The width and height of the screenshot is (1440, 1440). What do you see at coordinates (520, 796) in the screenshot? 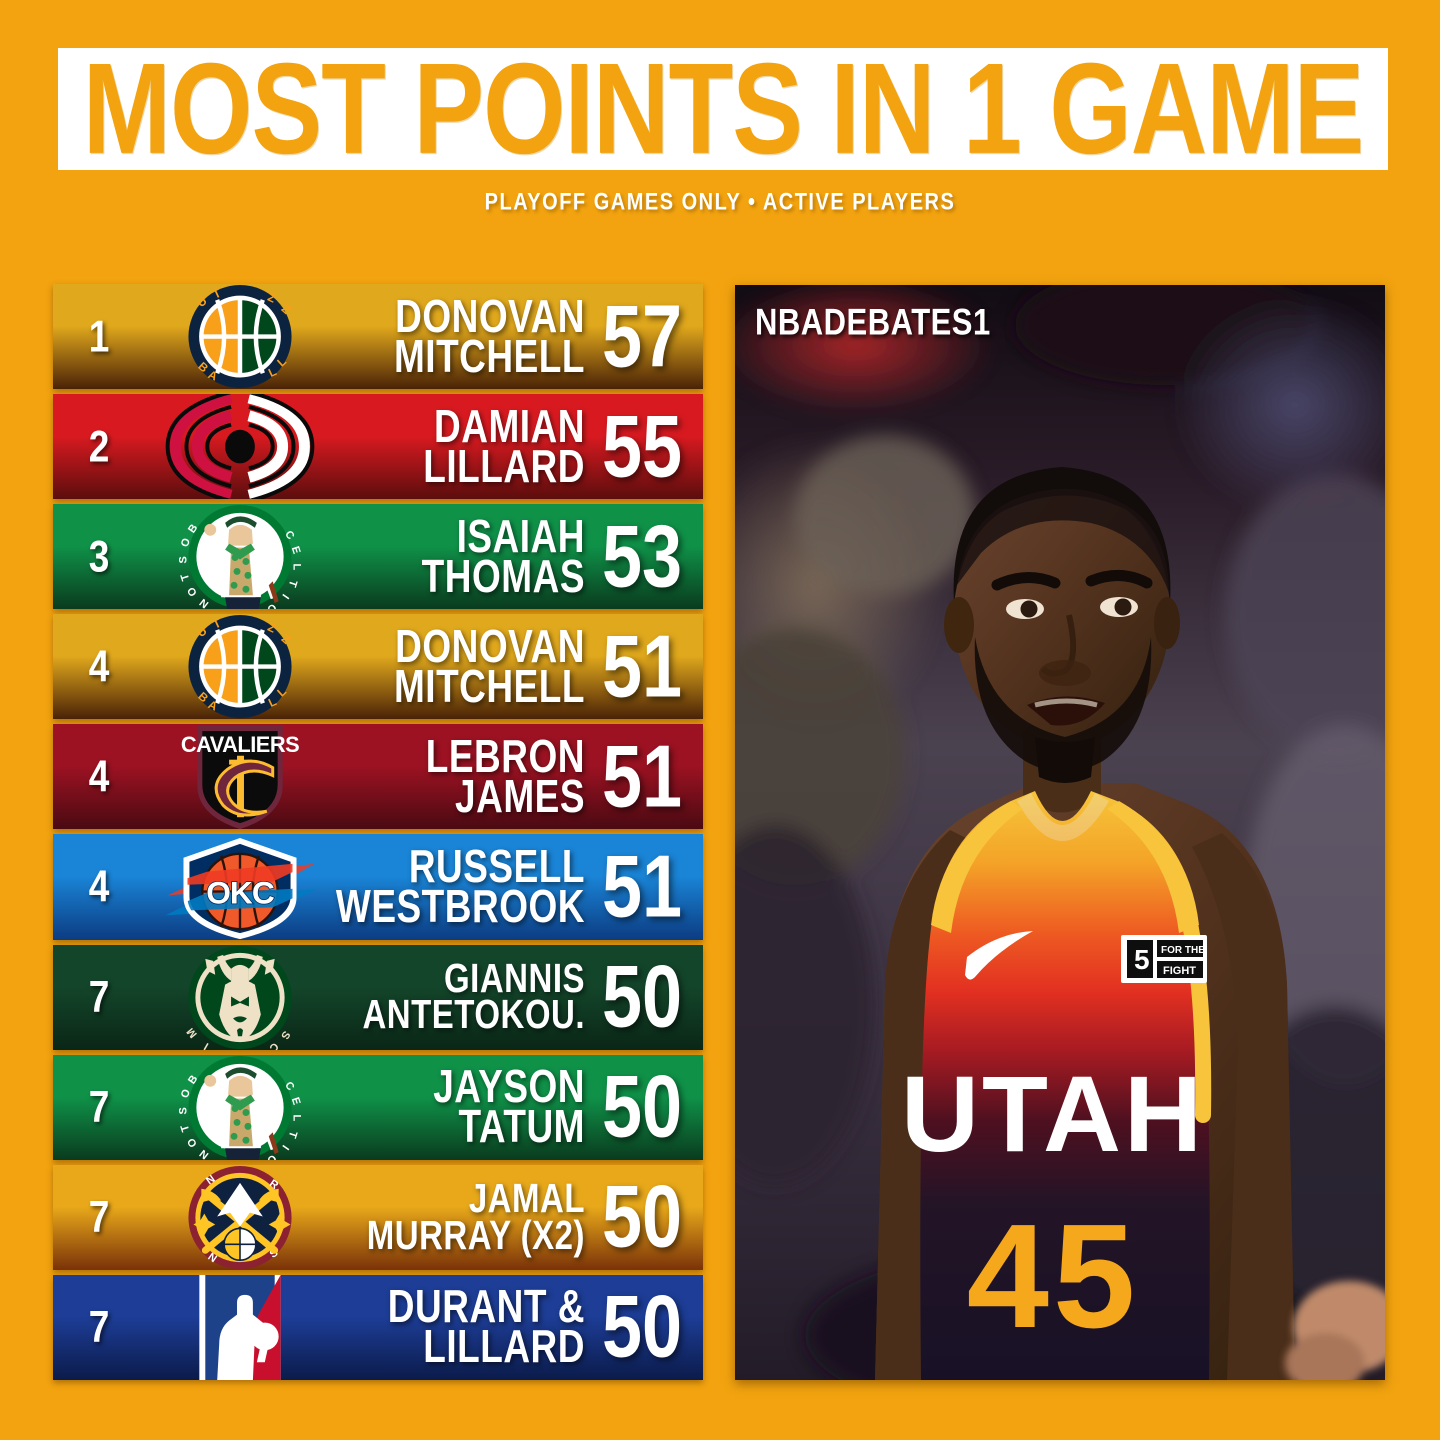
I see `player-name-line2: JAMES` at bounding box center [520, 796].